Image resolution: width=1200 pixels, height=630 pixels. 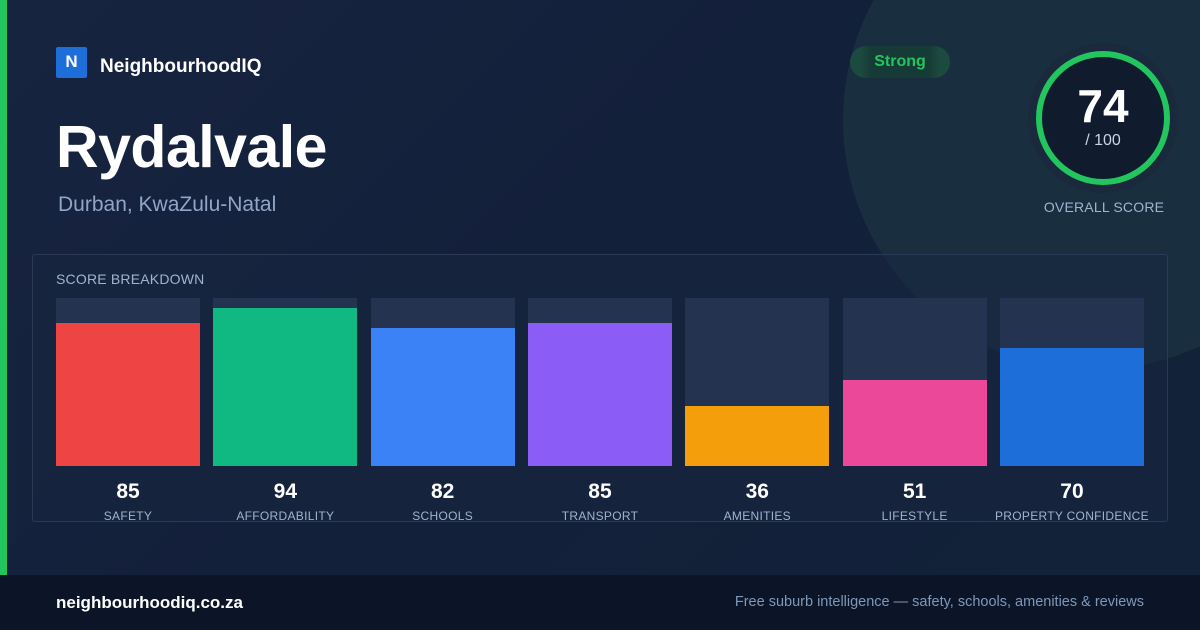 What do you see at coordinates (181, 66) in the screenshot?
I see `brand-name: NeighbourhoodIQ` at bounding box center [181, 66].